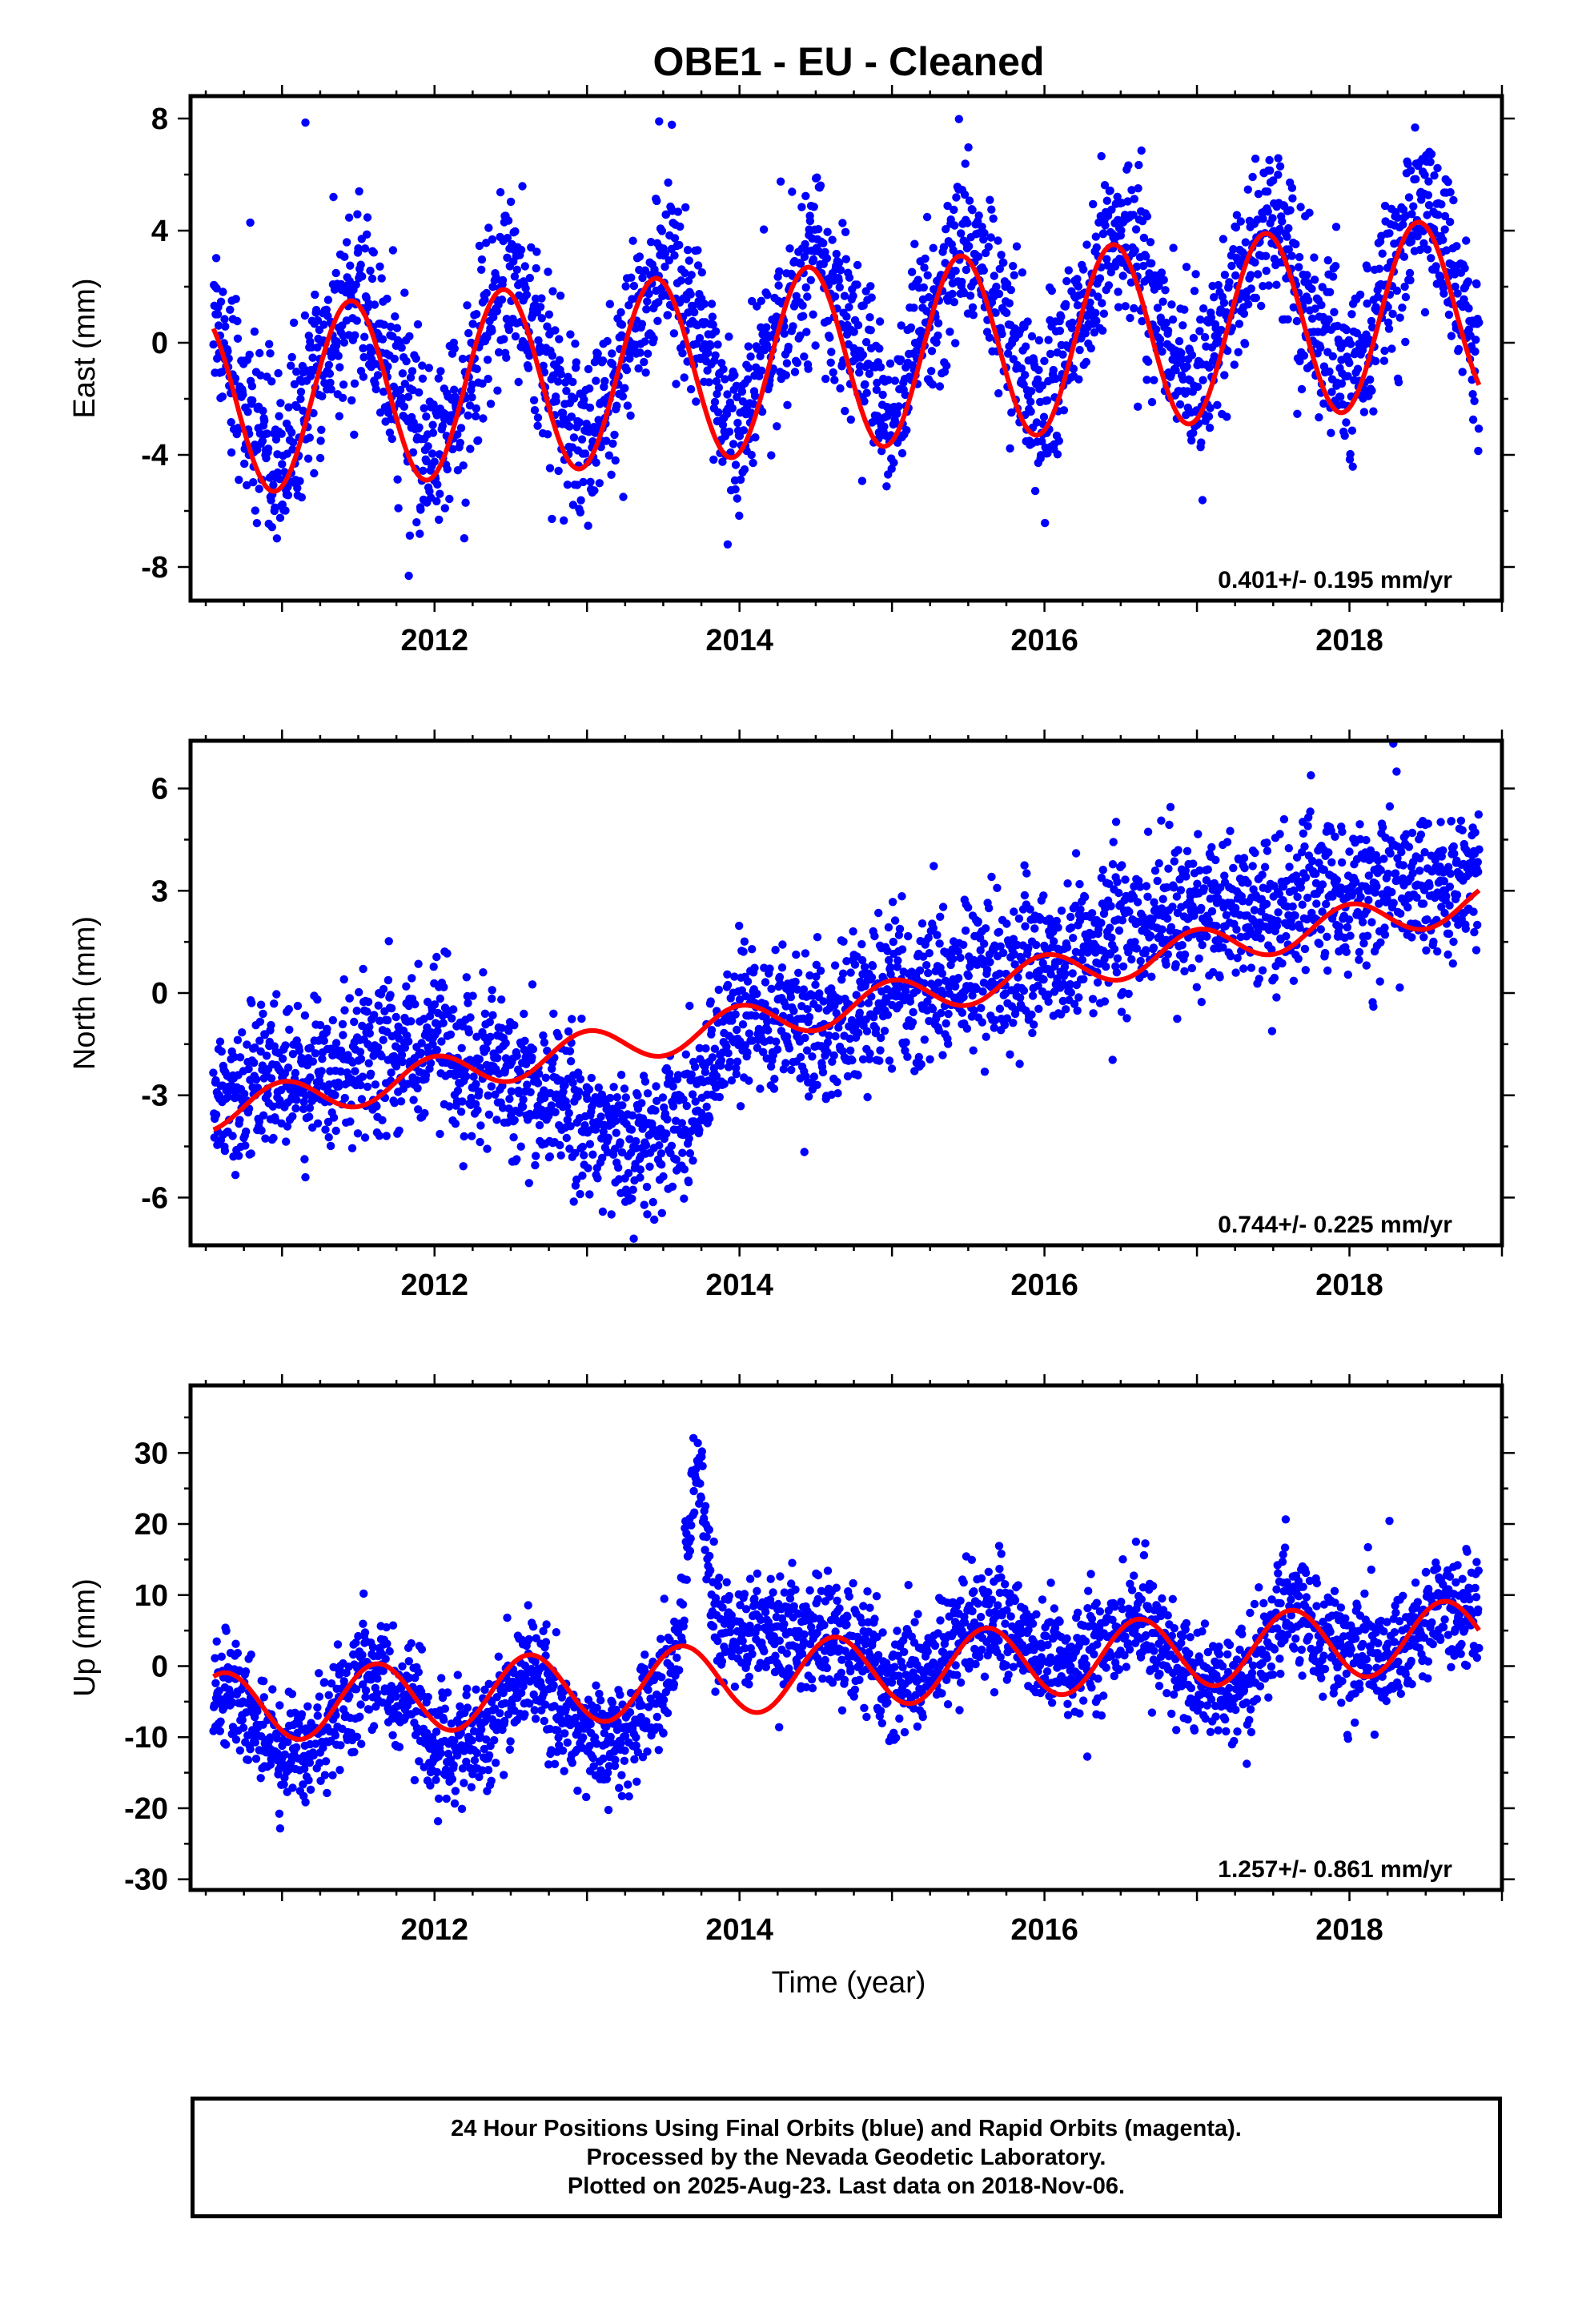  What do you see at coordinates (1044, 640) in the screenshot?
I see `x-tick-label: 2016` at bounding box center [1044, 640].